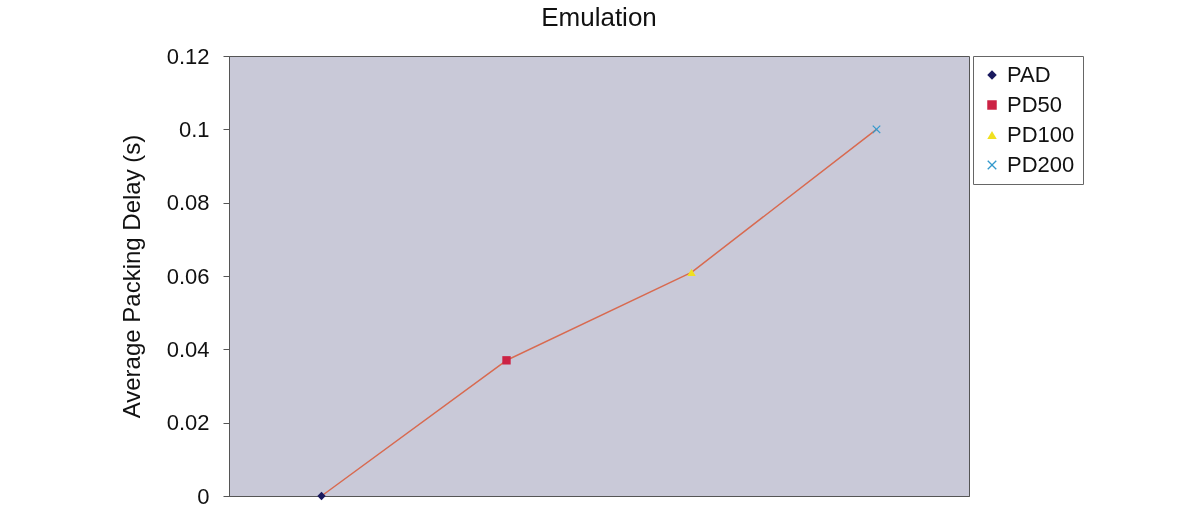 This screenshot has width=1189, height=508. Describe the element at coordinates (599, 17) in the screenshot. I see `chart-title: Emulation` at that location.